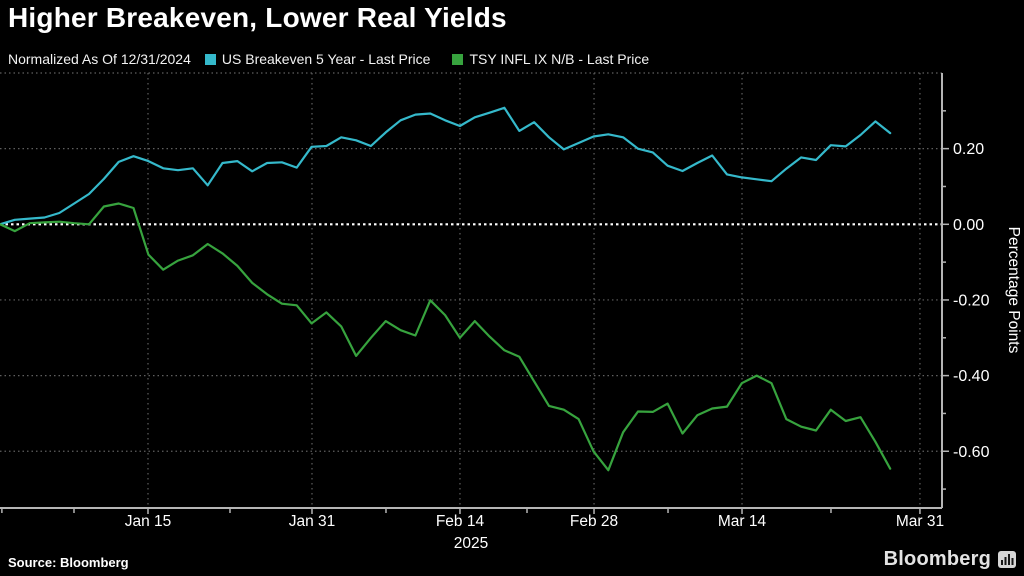  Describe the element at coordinates (460, 521) in the screenshot. I see `x-tick-label: Feb 14` at that location.